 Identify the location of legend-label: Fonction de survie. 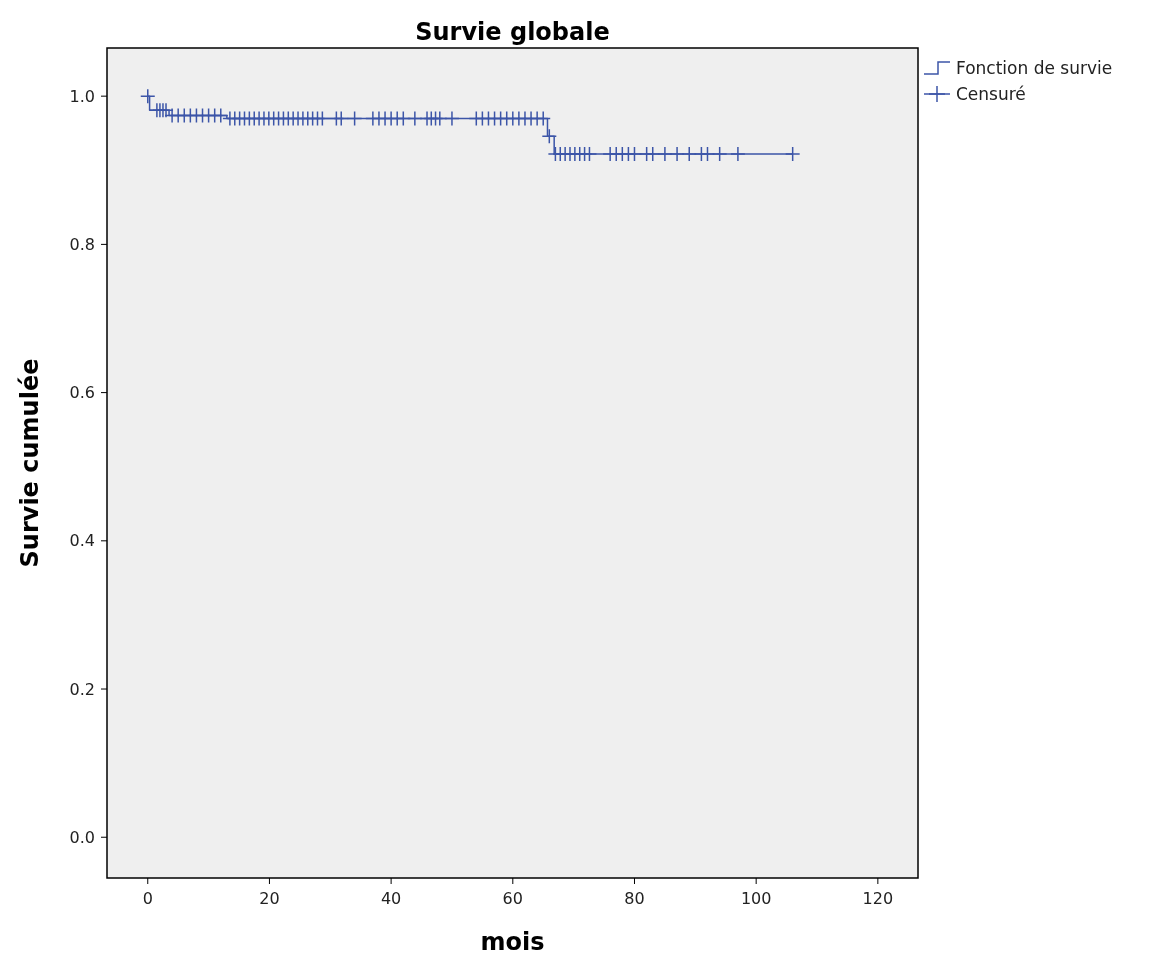
(1034, 67).